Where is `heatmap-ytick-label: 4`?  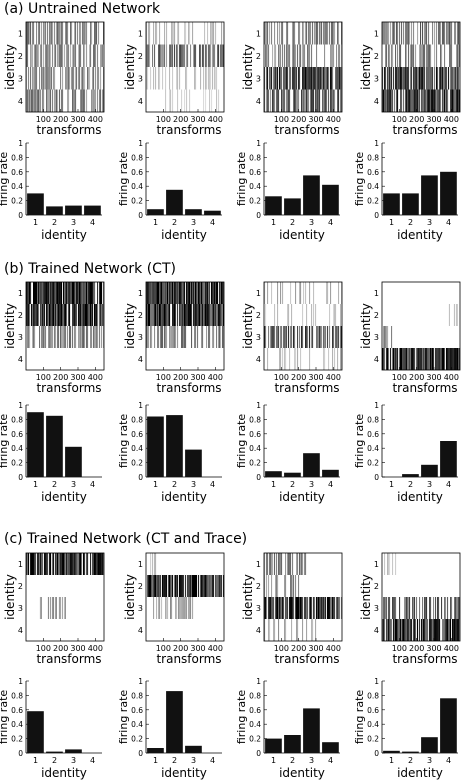 heatmap-ytick-label: 4 is located at coordinates (258, 101).